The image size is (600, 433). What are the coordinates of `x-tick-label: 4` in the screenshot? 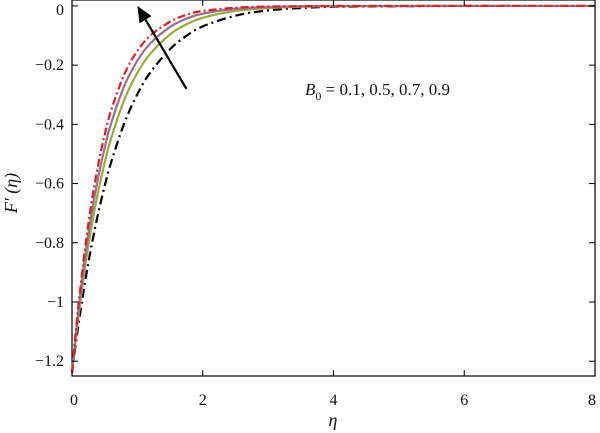 It's located at (334, 400).